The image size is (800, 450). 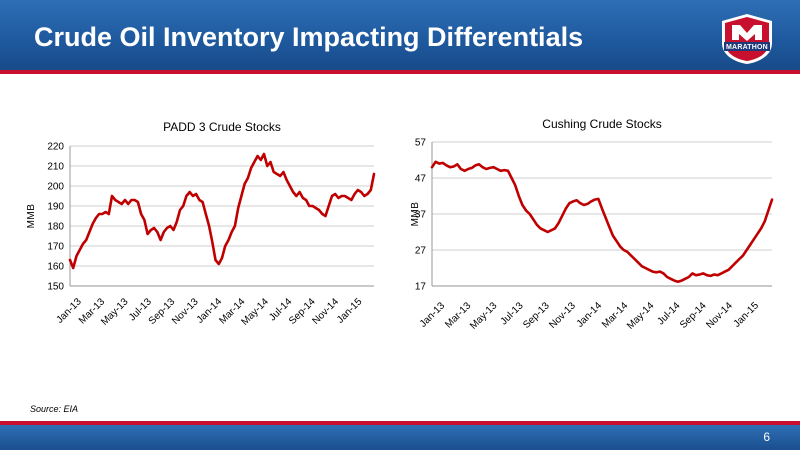 What do you see at coordinates (400, 72) in the screenshot?
I see `header-divider` at bounding box center [400, 72].